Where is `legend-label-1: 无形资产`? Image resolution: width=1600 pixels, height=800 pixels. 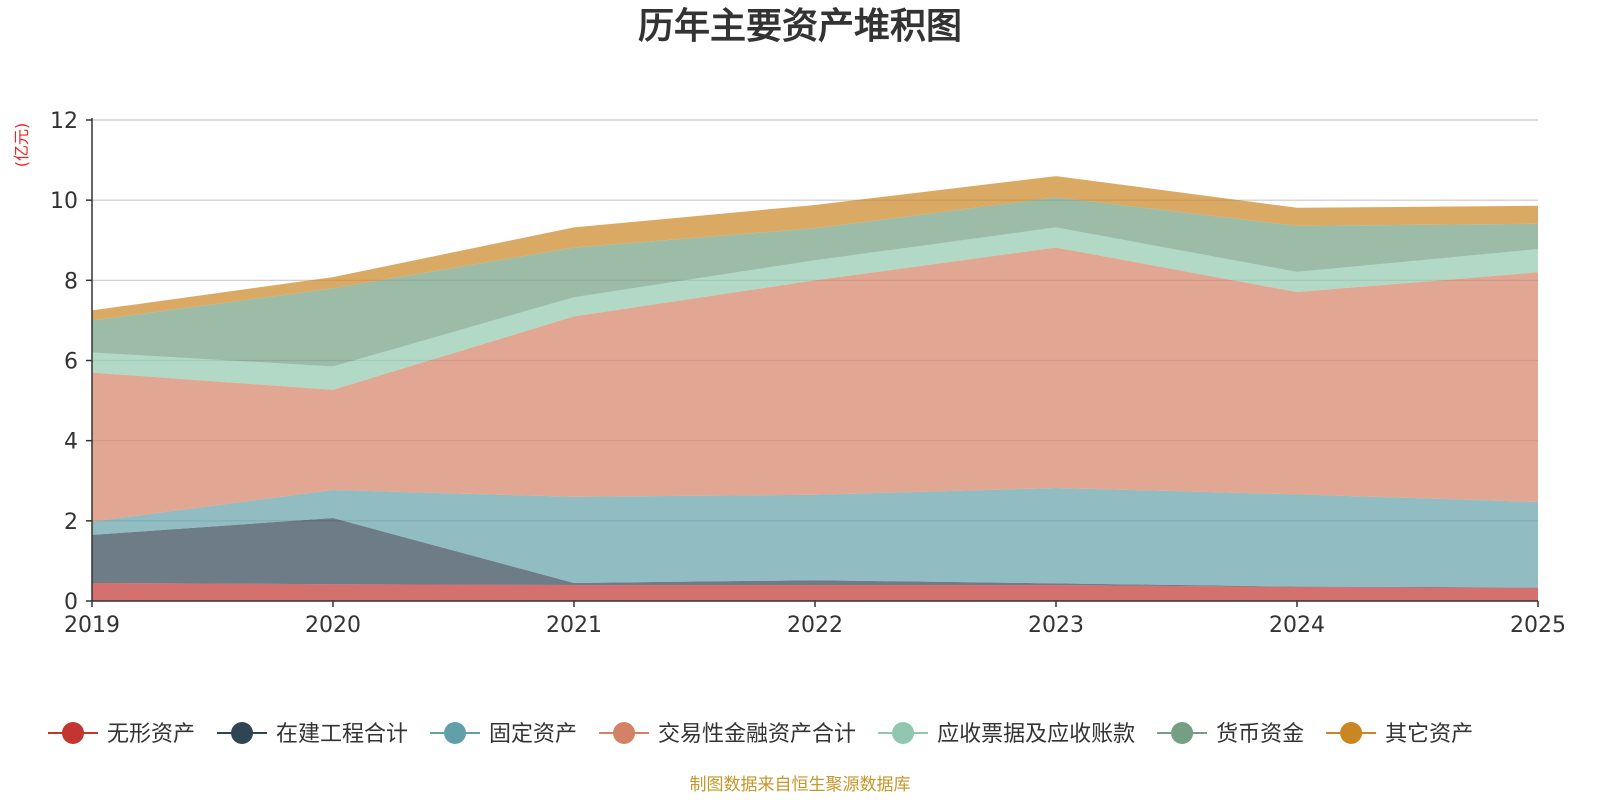
legend-label-1: 无形资产 is located at coordinates (151, 734).